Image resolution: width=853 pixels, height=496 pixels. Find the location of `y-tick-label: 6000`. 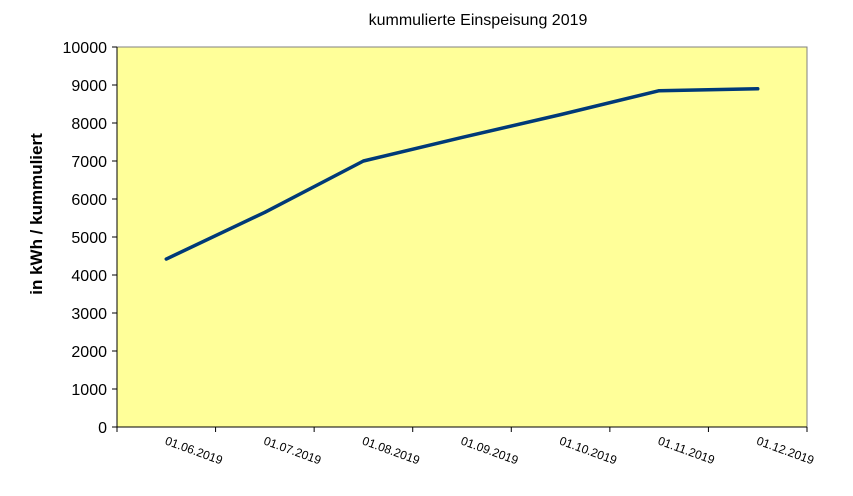

y-tick-label: 6000 is located at coordinates (89, 200).